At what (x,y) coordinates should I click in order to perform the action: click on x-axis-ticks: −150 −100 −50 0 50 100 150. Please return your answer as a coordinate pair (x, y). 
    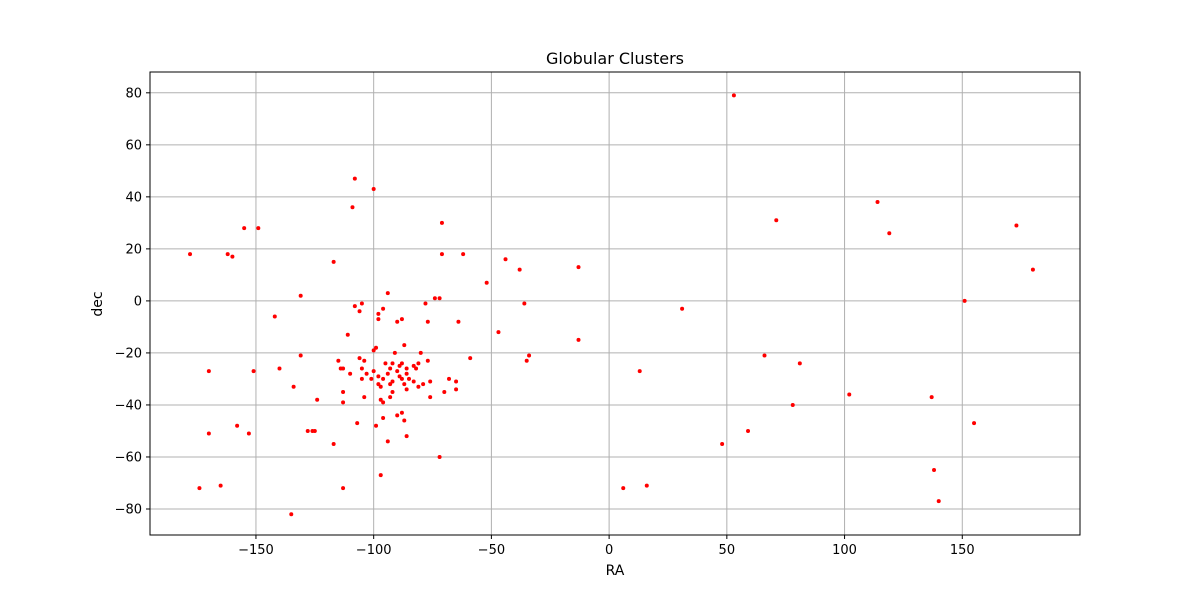
    Looking at the image, I should click on (606, 546).